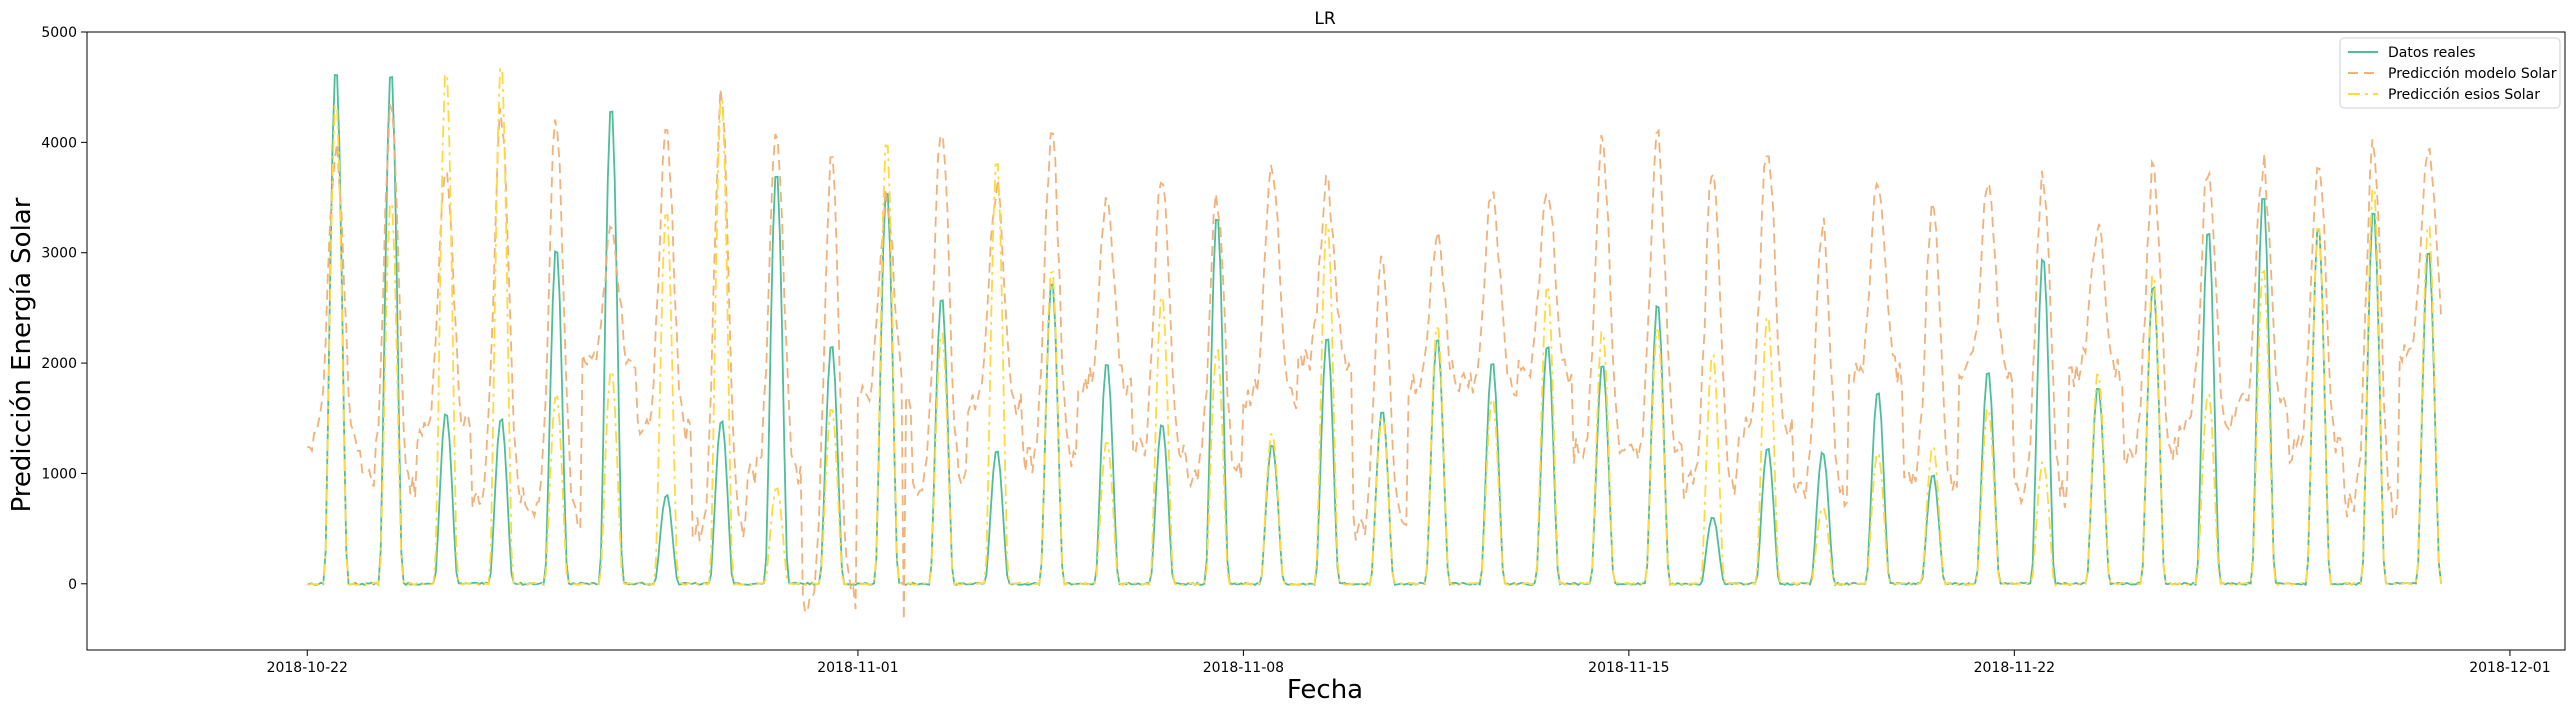 The image size is (2576, 711). I want to click on legend-label: Datos reales, so click(2432, 53).